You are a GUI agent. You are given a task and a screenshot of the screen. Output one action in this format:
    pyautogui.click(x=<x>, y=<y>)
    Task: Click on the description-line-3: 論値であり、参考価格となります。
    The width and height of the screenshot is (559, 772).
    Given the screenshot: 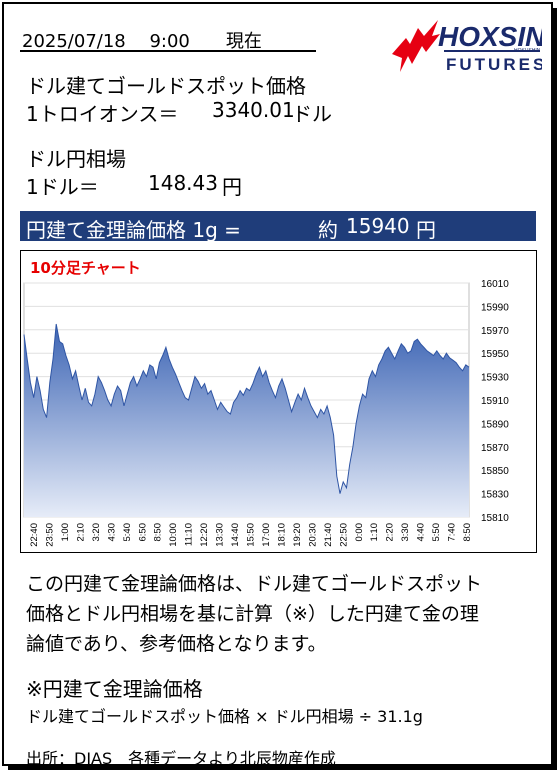 What is the action you would take?
    pyautogui.click(x=176, y=644)
    